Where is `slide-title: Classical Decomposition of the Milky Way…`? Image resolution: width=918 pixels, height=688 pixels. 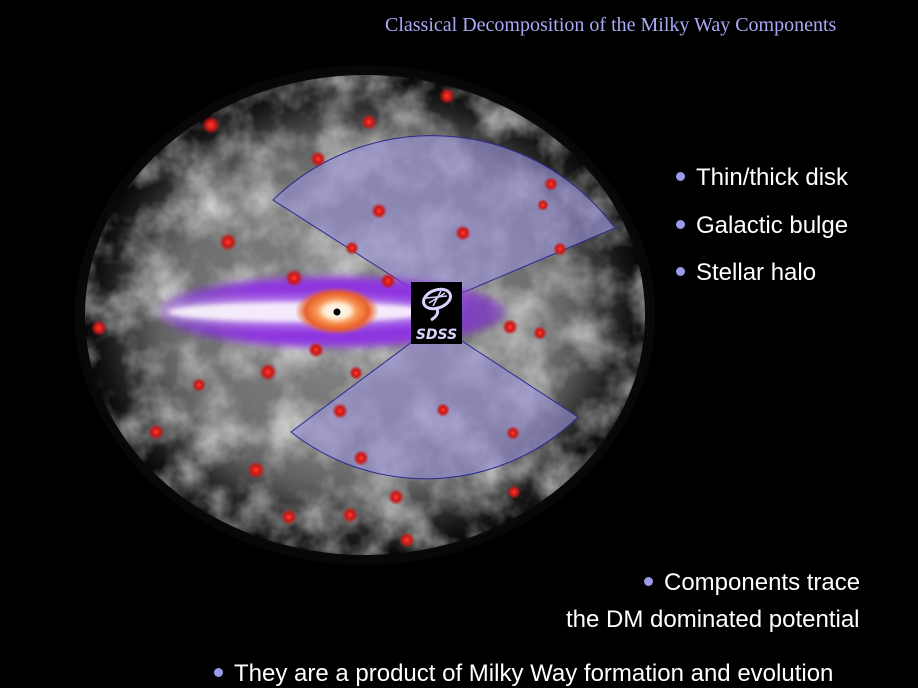 slide-title: Classical Decomposition of the Milky Way… is located at coordinates (611, 25).